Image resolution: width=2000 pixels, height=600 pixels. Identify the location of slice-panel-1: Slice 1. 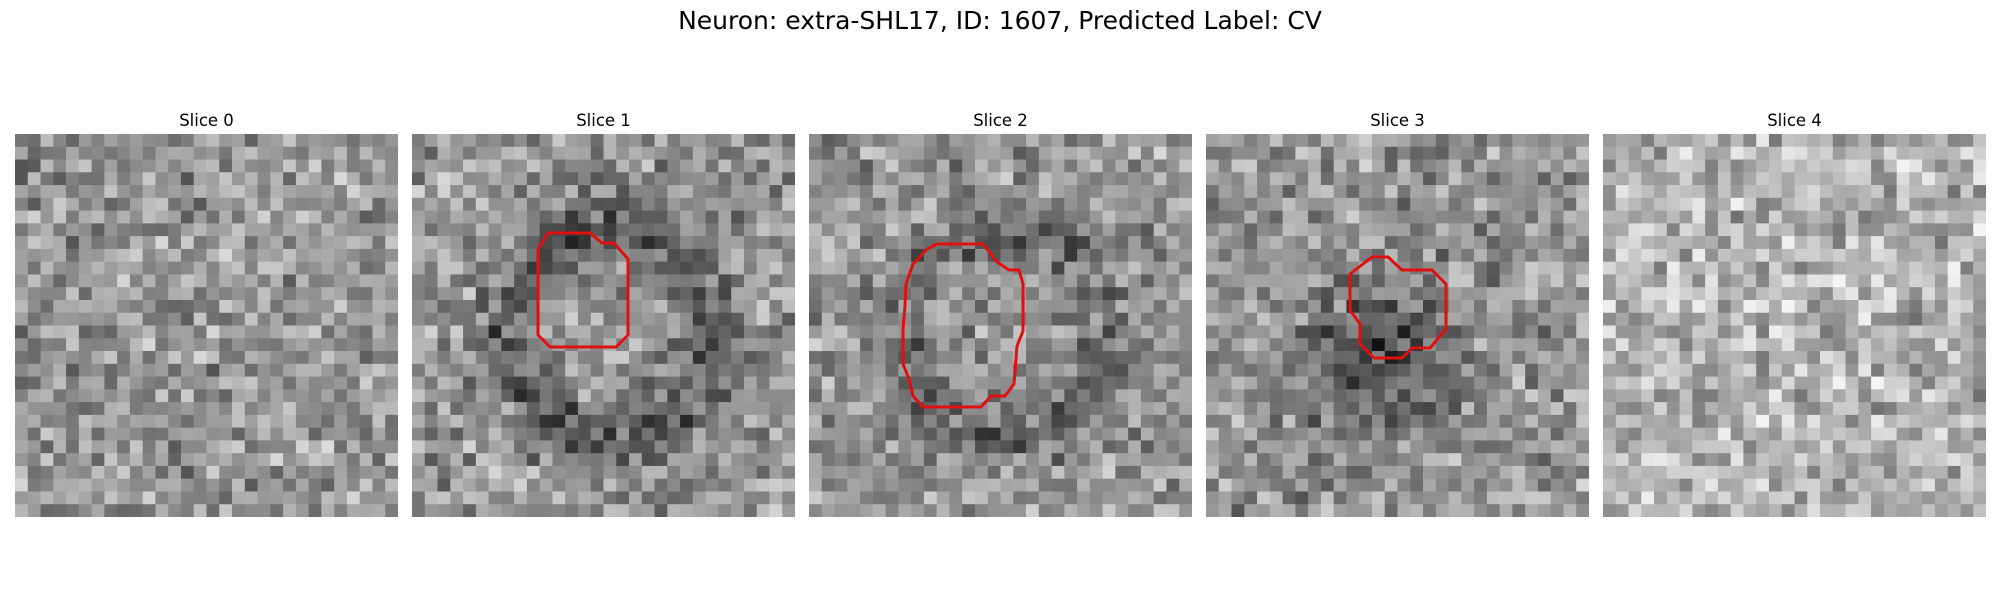
(603, 312).